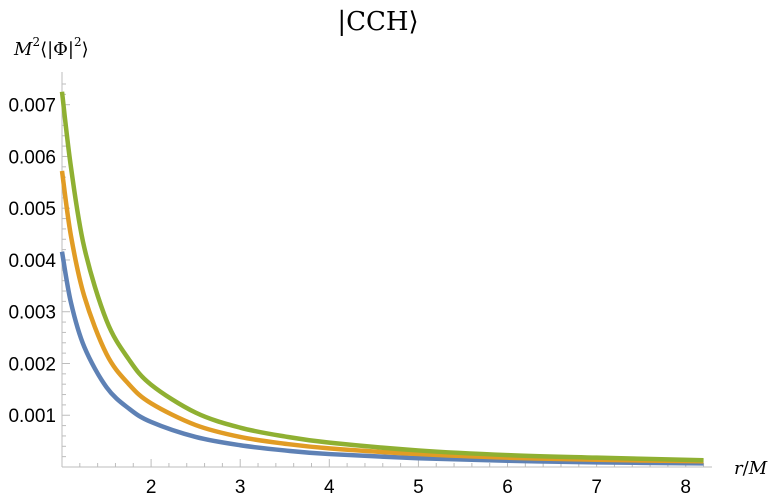  Describe the element at coordinates (240, 487) in the screenshot. I see `x-tick-label: 3` at that location.